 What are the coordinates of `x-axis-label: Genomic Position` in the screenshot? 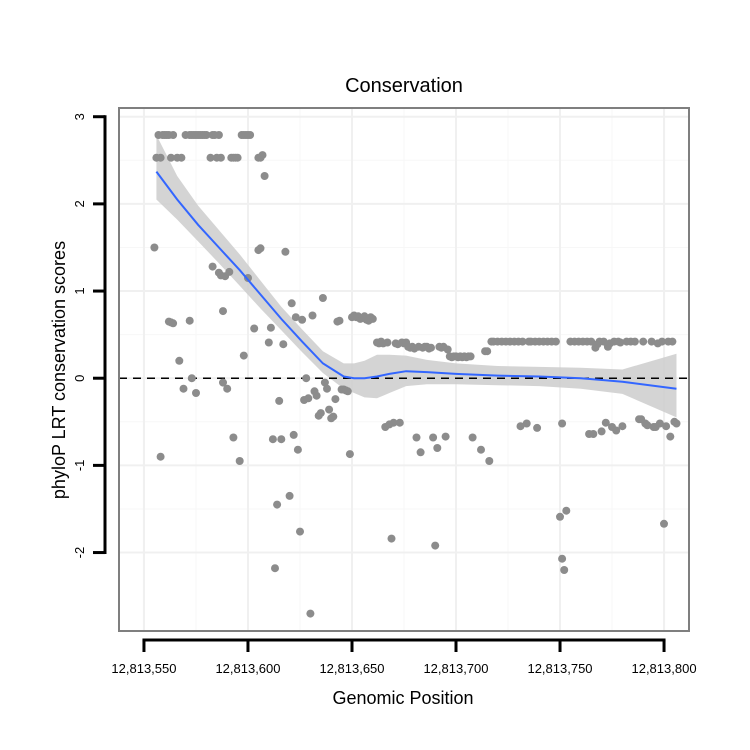 It's located at (402, 698).